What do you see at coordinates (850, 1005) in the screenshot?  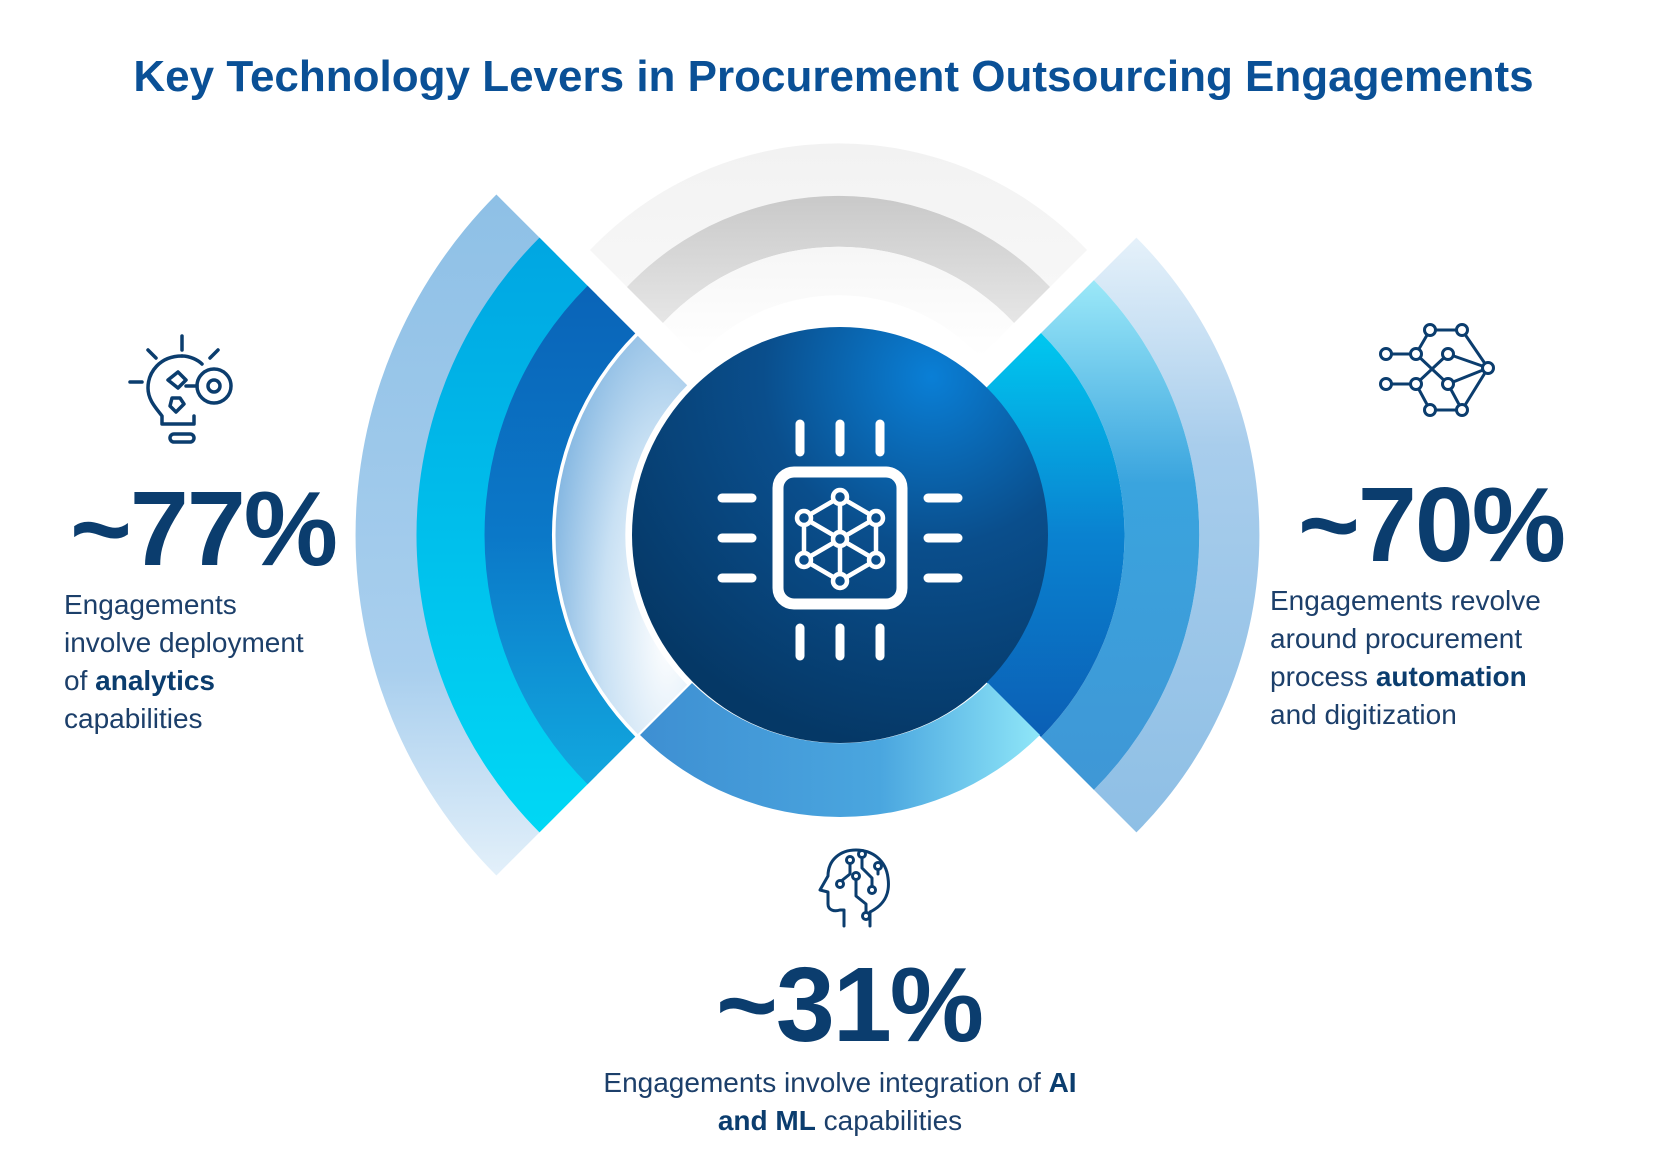 I see `ai-ml-stat: ~31%` at bounding box center [850, 1005].